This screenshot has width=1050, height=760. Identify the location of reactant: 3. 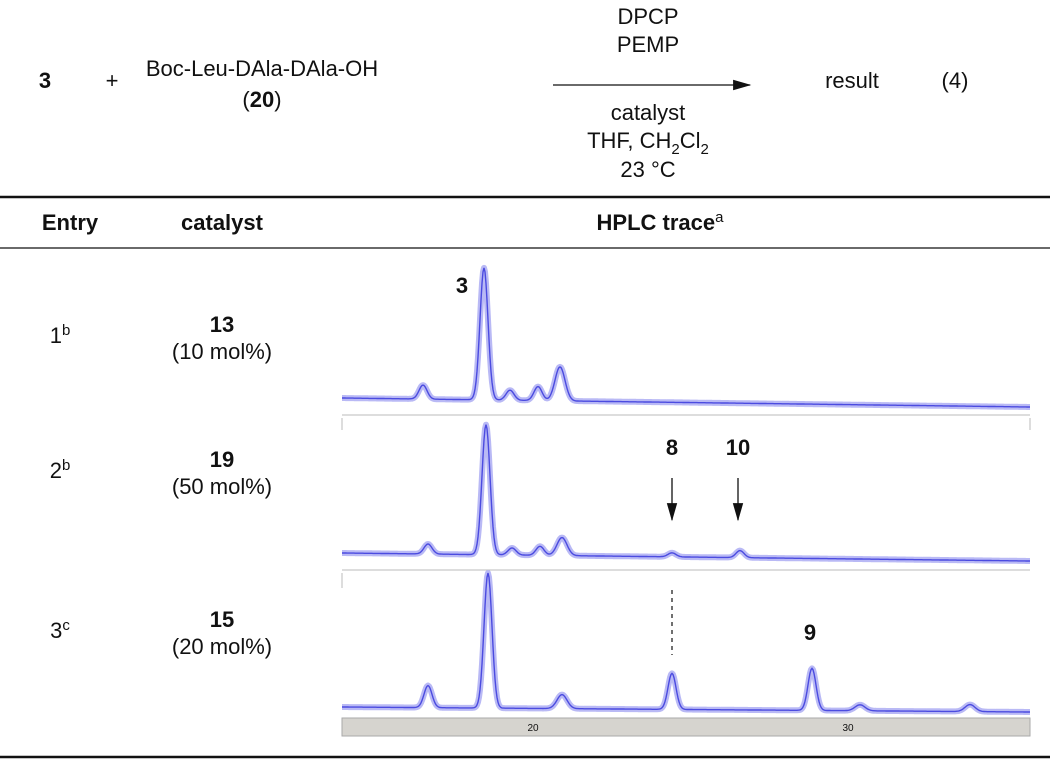
(45, 80).